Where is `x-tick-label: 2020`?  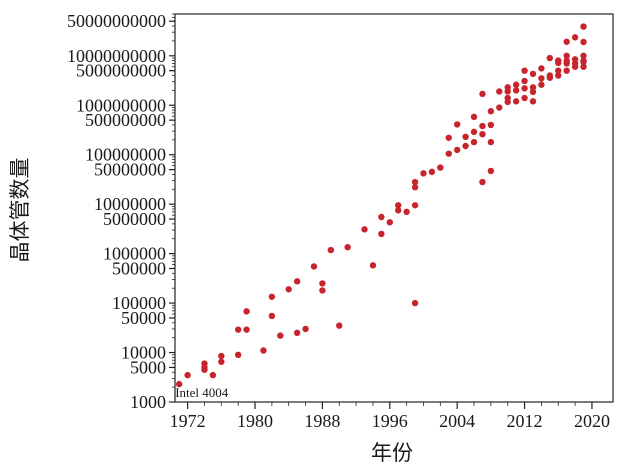
x-tick-label: 2020 is located at coordinates (592, 421).